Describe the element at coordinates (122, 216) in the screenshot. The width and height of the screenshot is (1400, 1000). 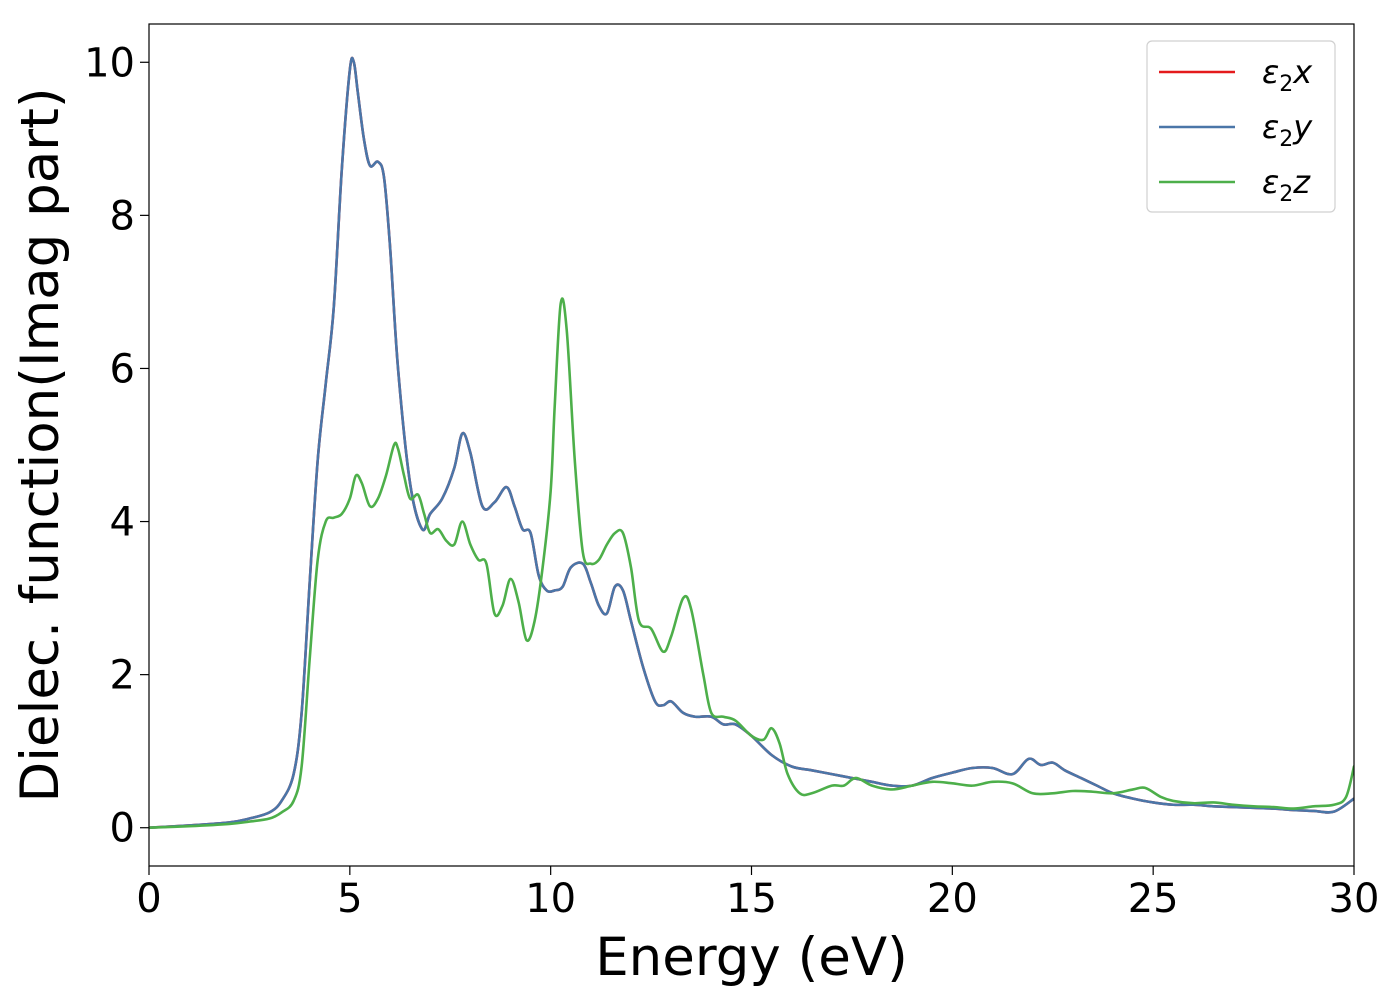
I see `y-tick-label: 8` at that location.